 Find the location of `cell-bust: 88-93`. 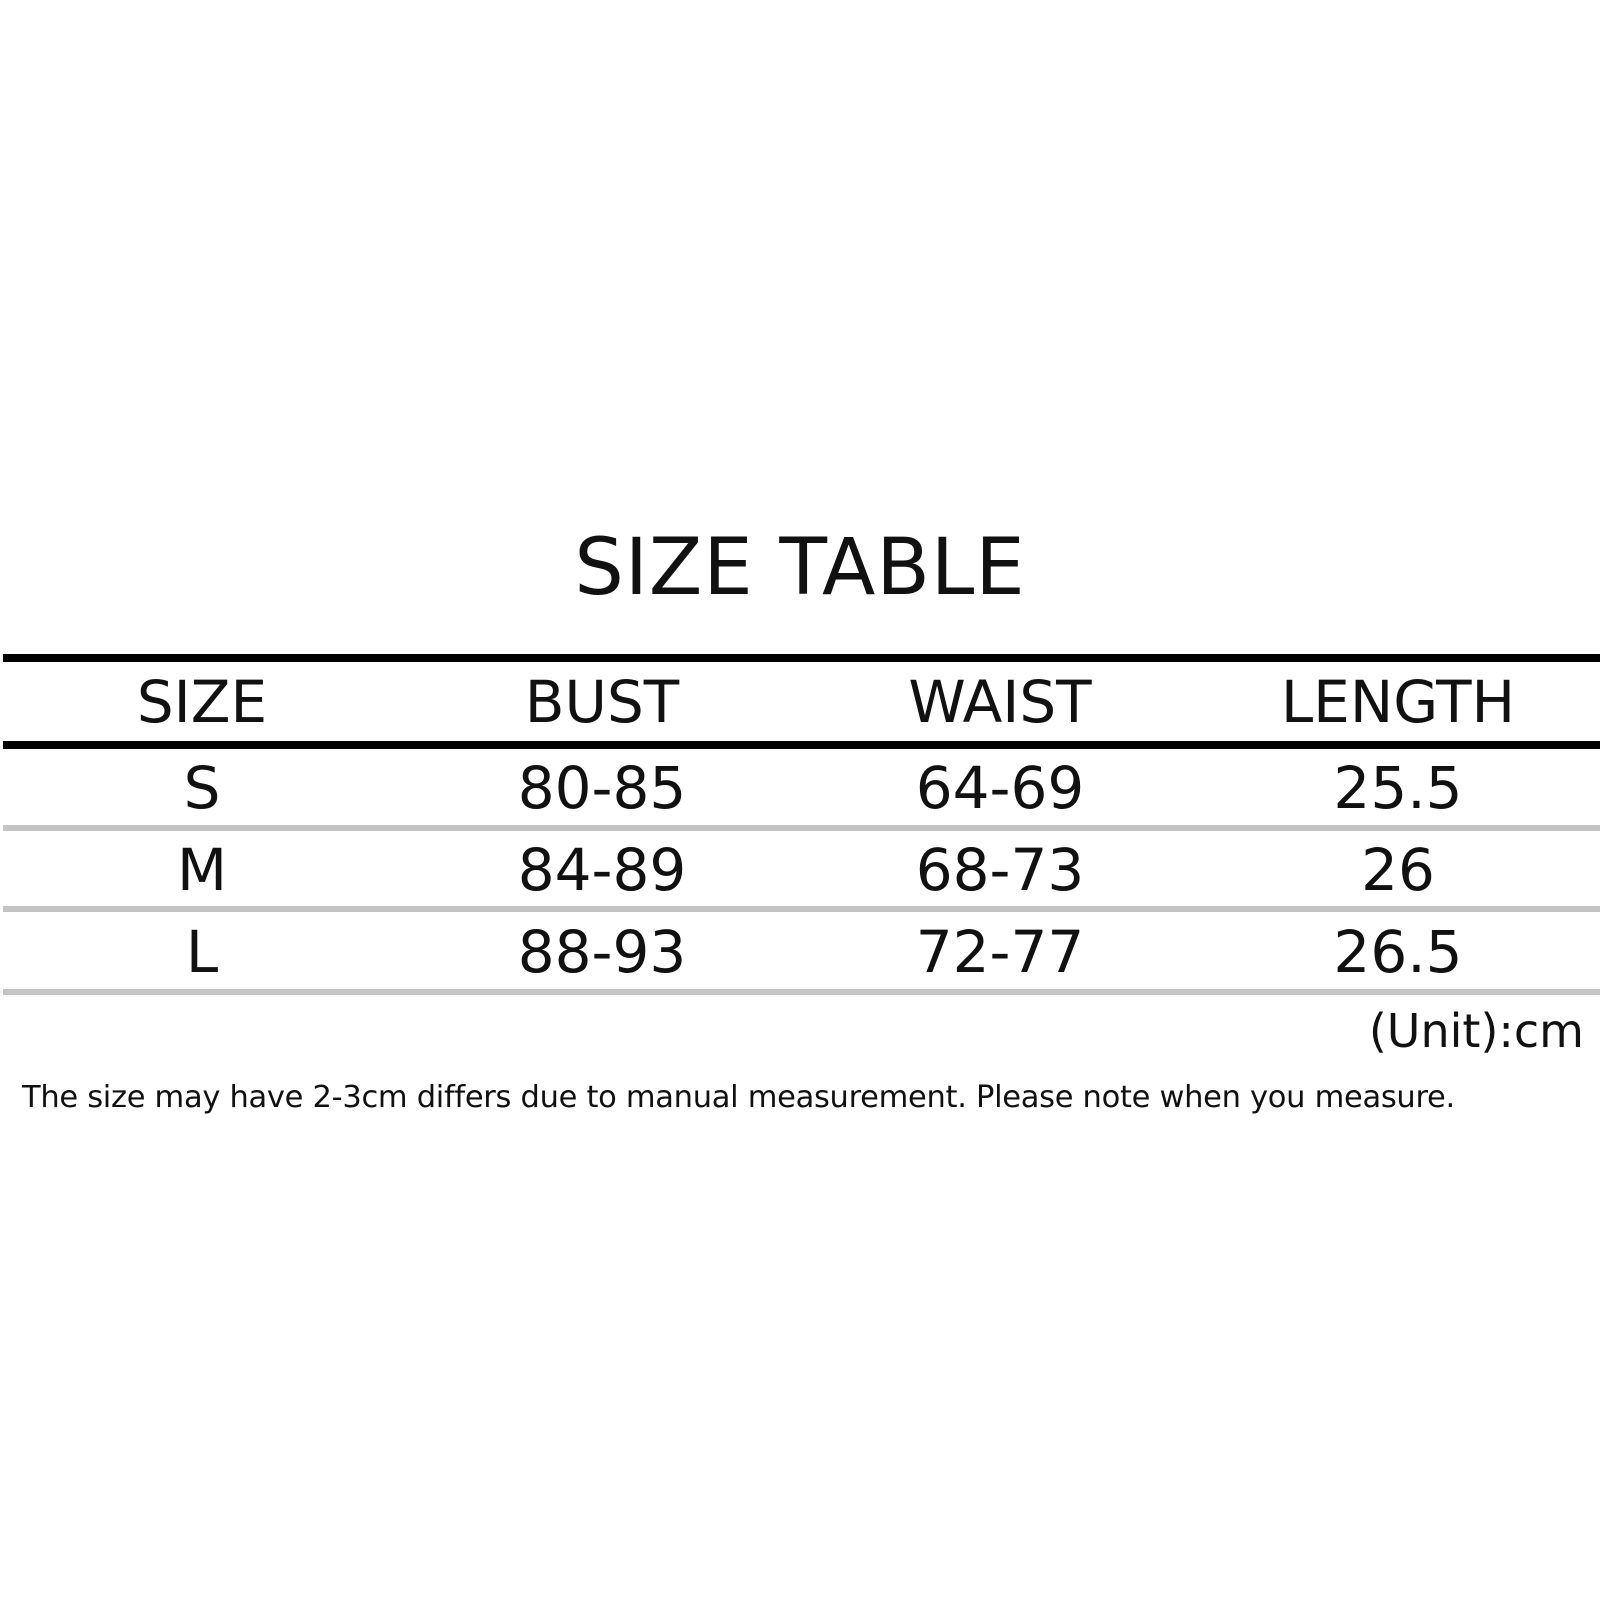

cell-bust: 88-93 is located at coordinates (602, 952).